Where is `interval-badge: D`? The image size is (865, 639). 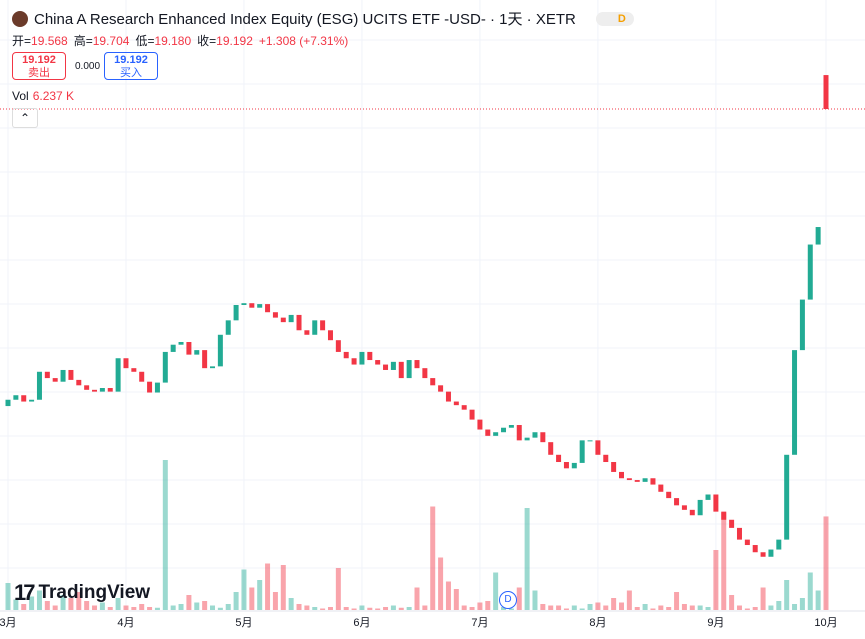
interval-badge: D is located at coordinates (614, 18).